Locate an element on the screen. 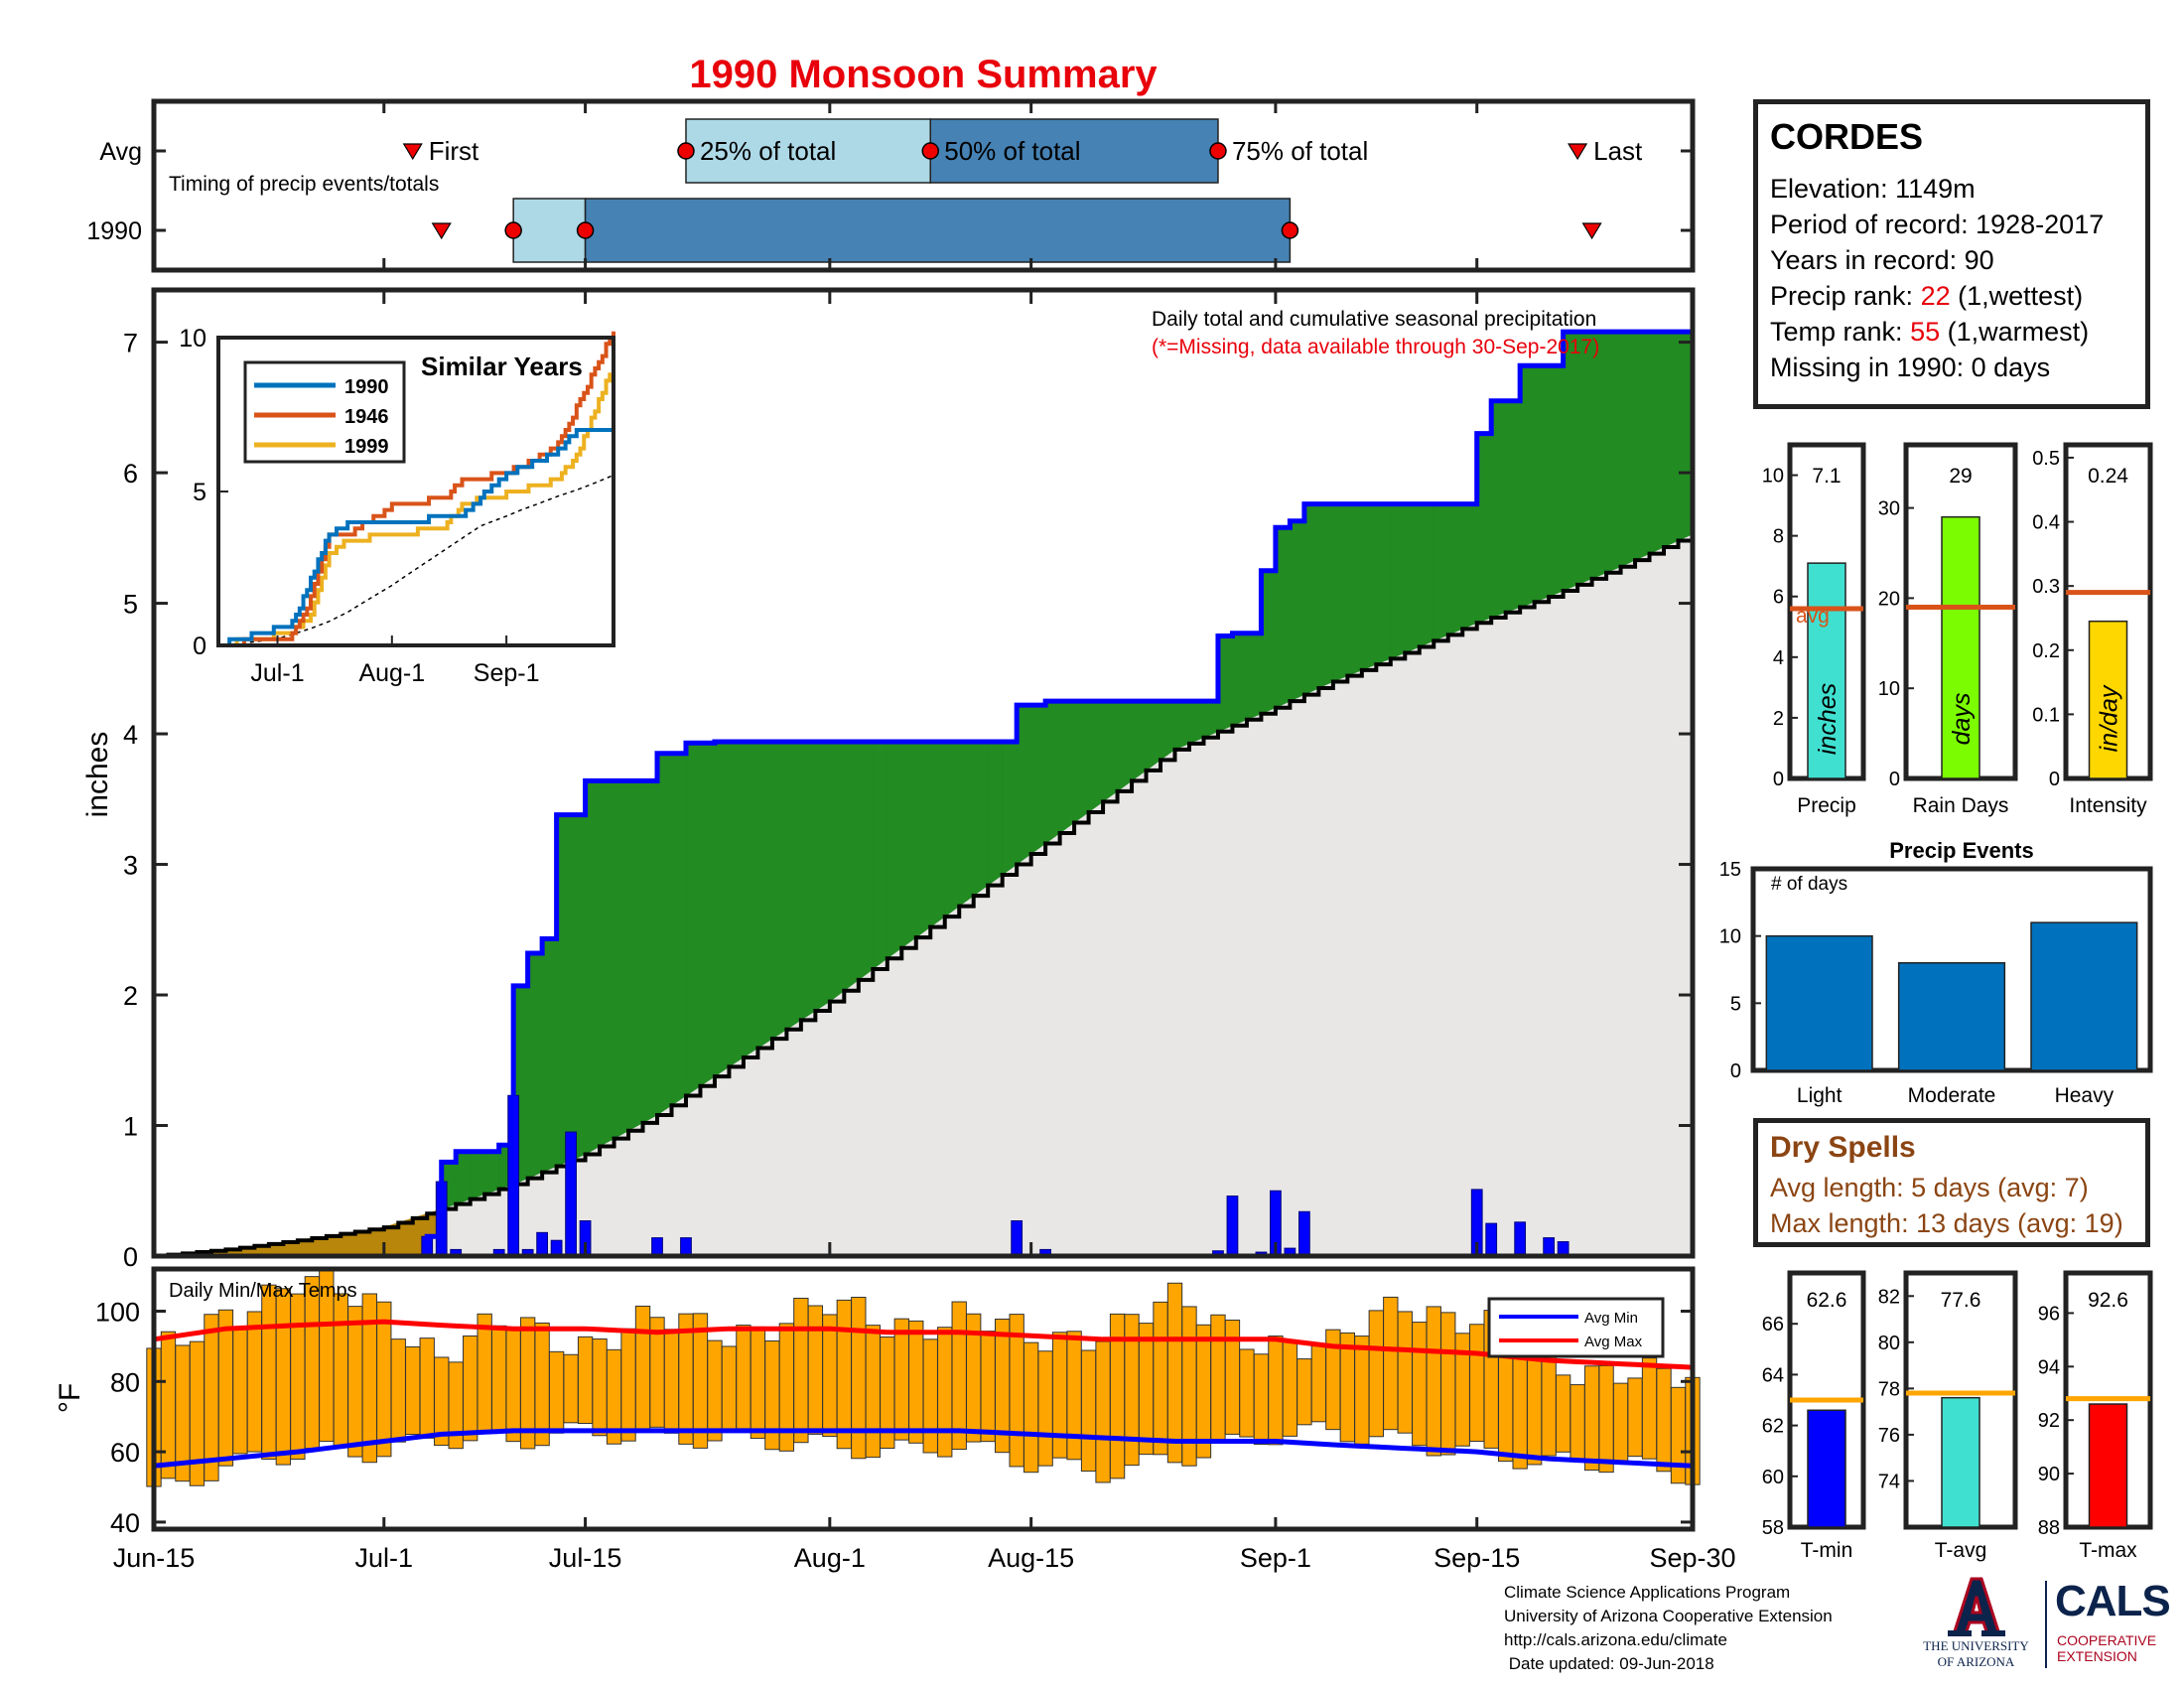  main-ytick-label: 1 is located at coordinates (130, 1127).